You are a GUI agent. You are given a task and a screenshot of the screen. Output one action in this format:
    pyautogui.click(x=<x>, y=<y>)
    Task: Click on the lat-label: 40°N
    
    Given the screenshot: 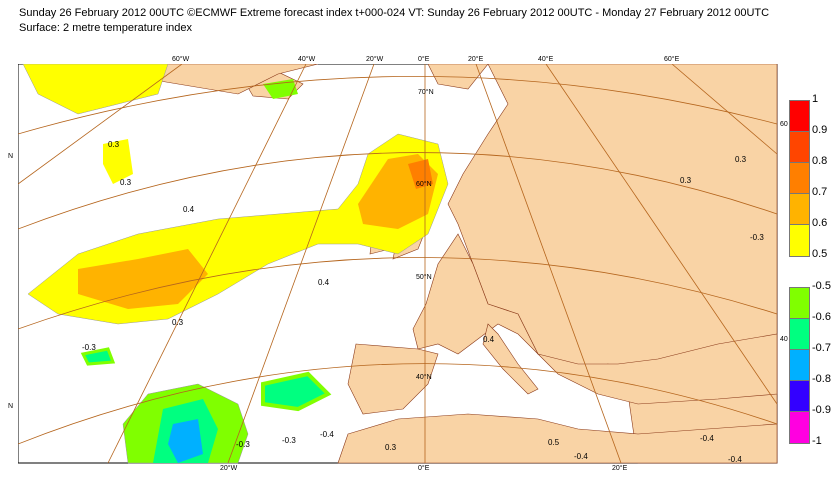 What is the action you would take?
    pyautogui.click(x=424, y=377)
    